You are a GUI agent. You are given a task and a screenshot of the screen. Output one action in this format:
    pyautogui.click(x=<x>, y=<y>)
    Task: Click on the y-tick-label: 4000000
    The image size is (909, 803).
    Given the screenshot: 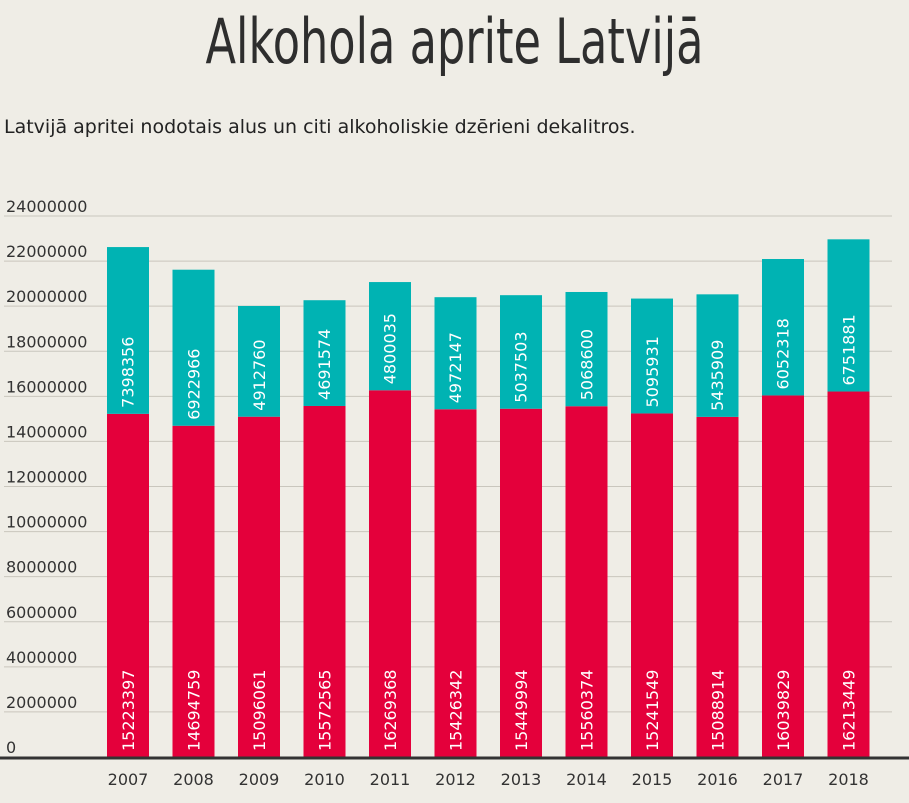 What is the action you would take?
    pyautogui.click(x=41, y=657)
    